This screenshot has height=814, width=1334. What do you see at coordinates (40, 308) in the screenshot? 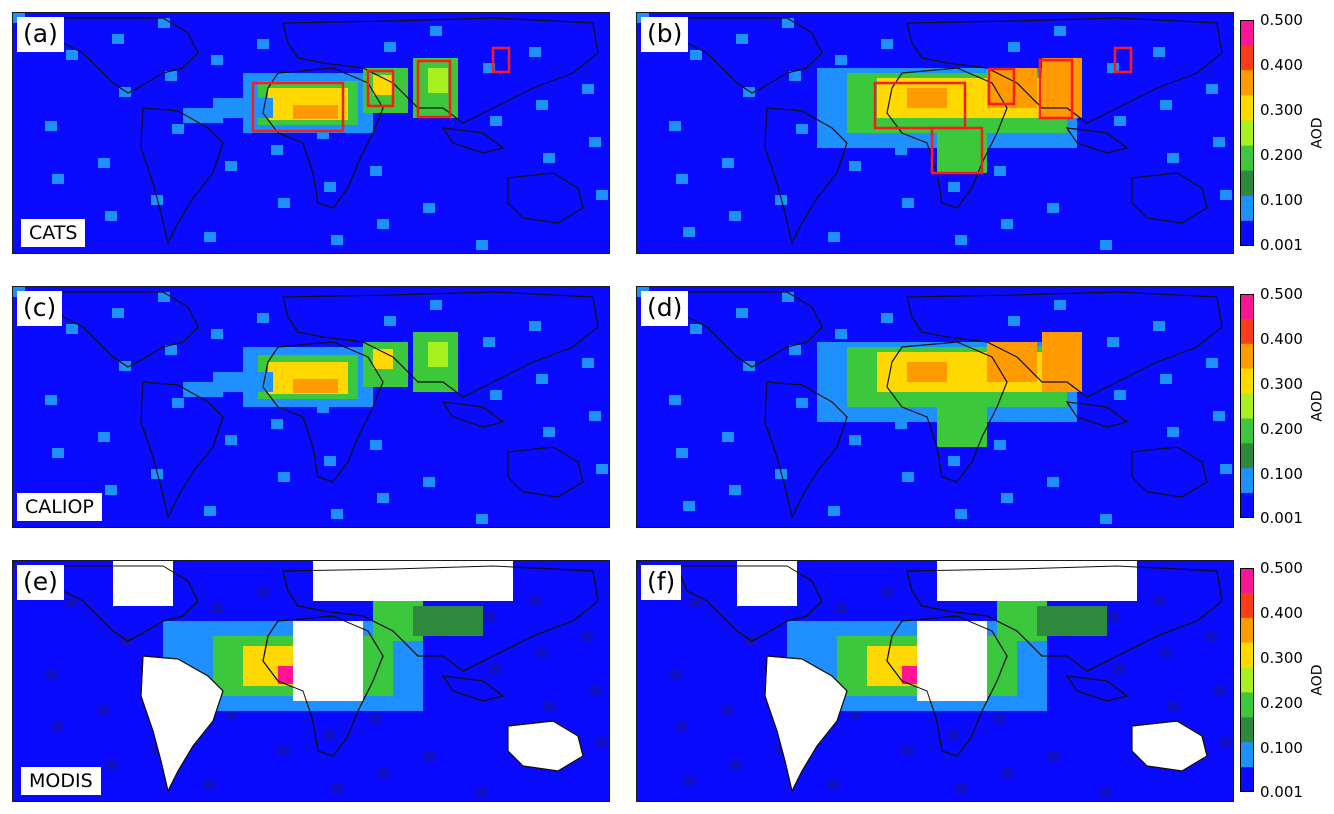
I see `panel-label: (c)` at bounding box center [40, 308].